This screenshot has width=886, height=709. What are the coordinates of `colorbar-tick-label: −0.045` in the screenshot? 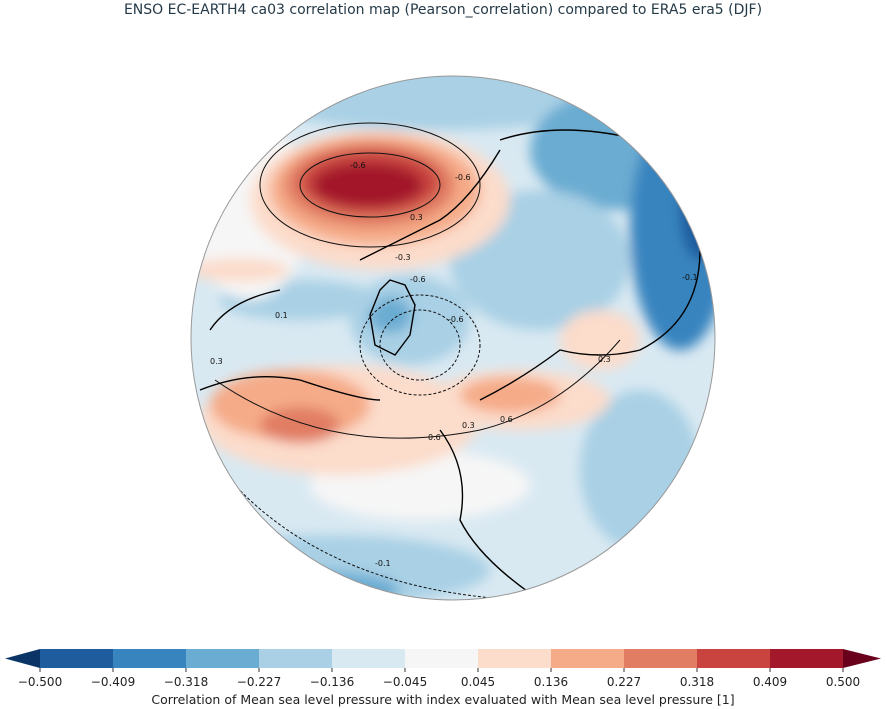 It's located at (405, 682).